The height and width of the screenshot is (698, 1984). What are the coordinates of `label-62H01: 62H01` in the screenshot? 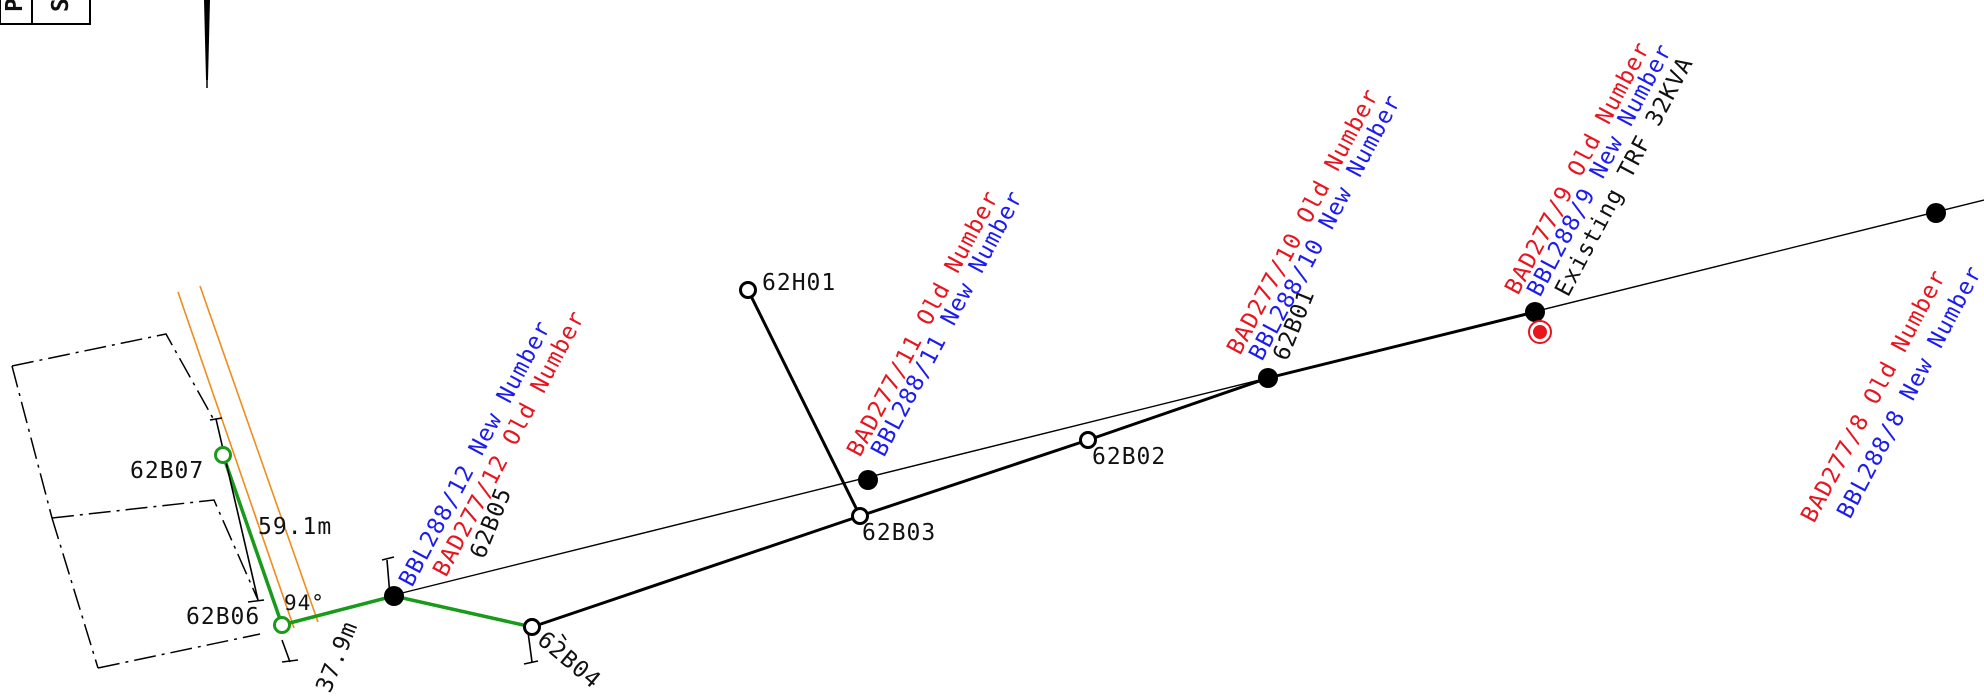 It's located at (799, 283).